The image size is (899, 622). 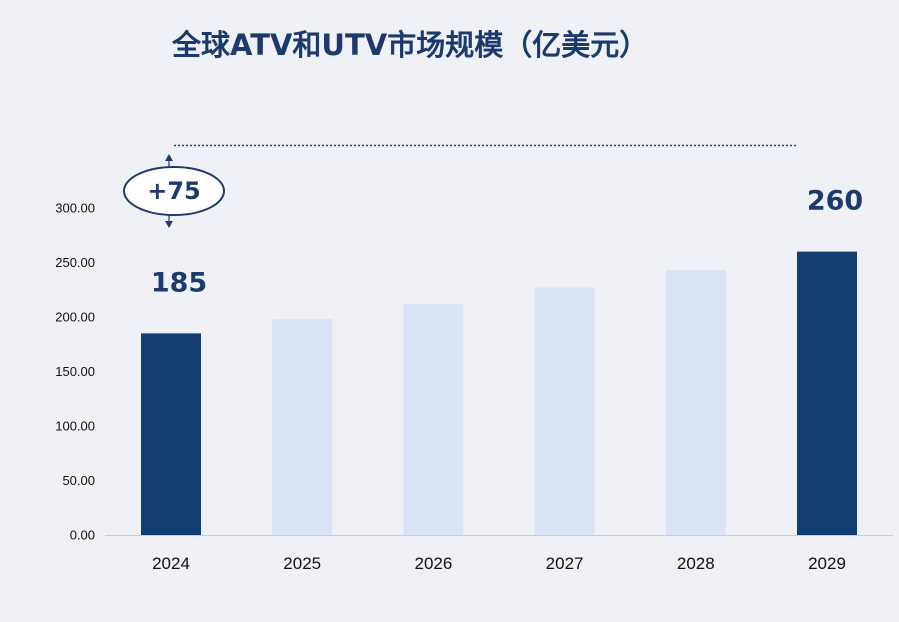 I want to click on y-tick-label: 150.00, so click(x=75, y=371).